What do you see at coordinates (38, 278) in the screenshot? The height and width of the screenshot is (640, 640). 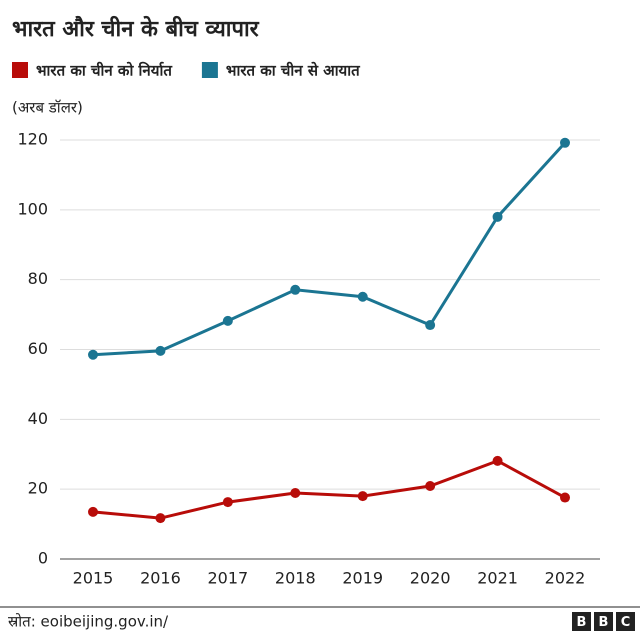 I see `y-tick-label: 80` at bounding box center [38, 278].